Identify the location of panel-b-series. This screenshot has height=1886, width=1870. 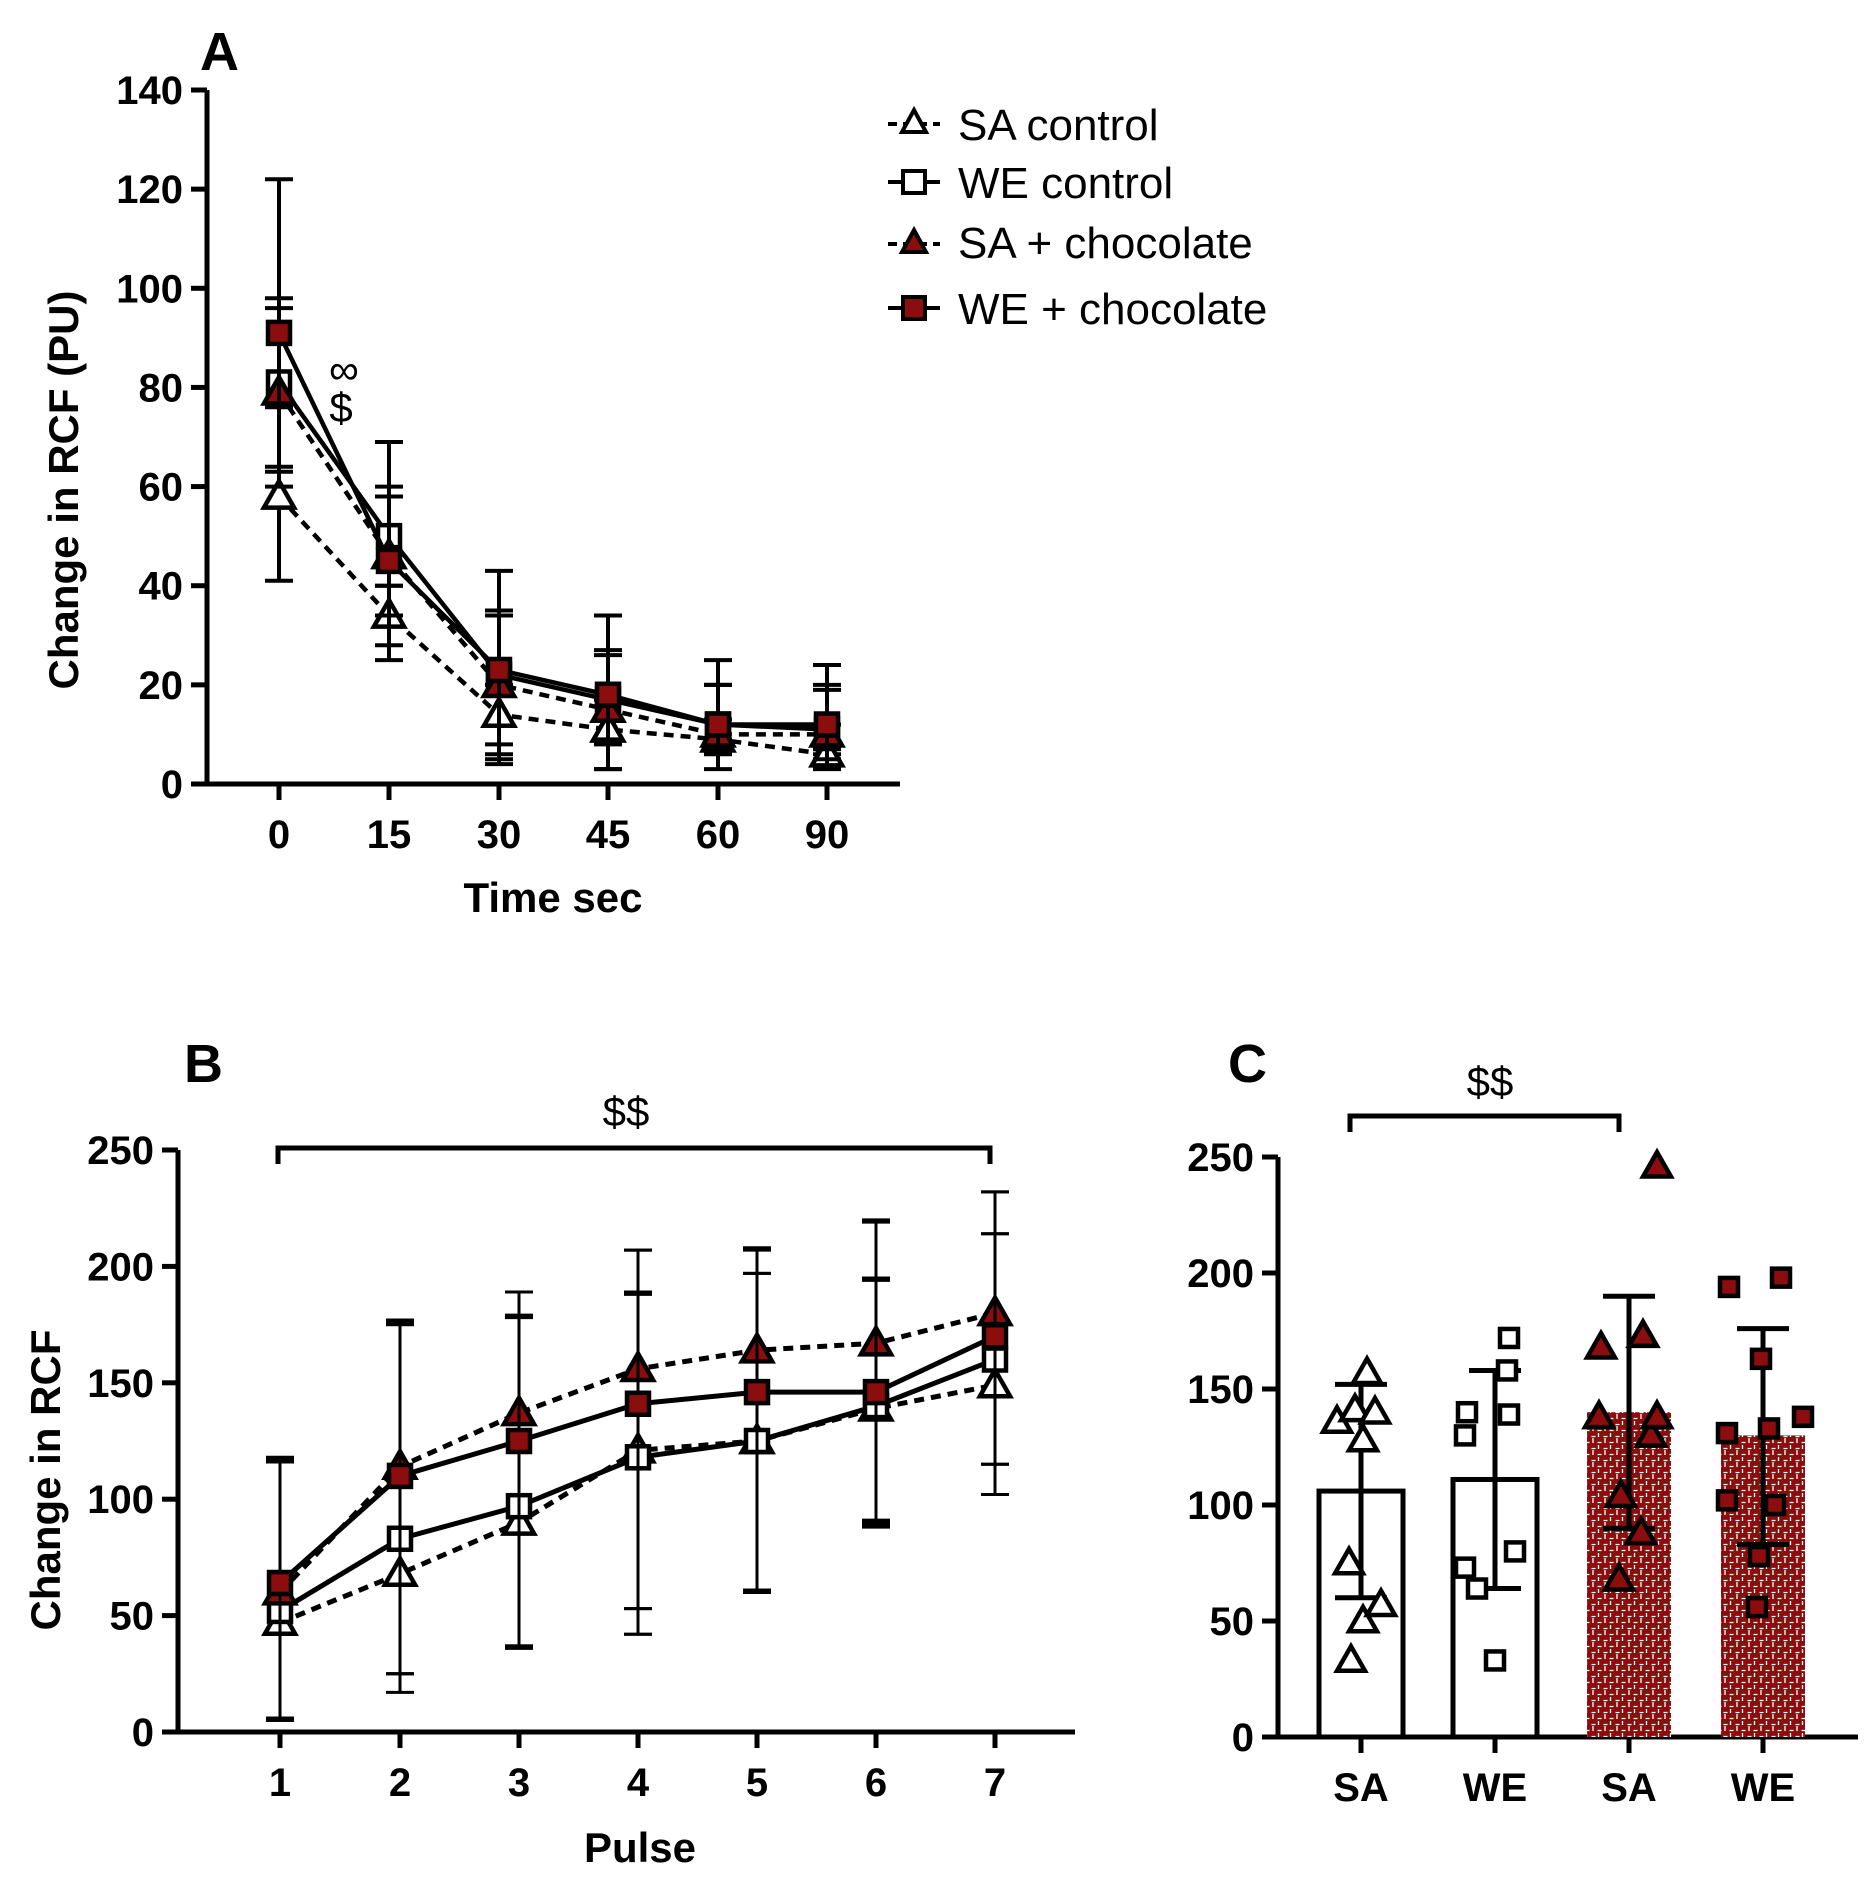
(637, 1456).